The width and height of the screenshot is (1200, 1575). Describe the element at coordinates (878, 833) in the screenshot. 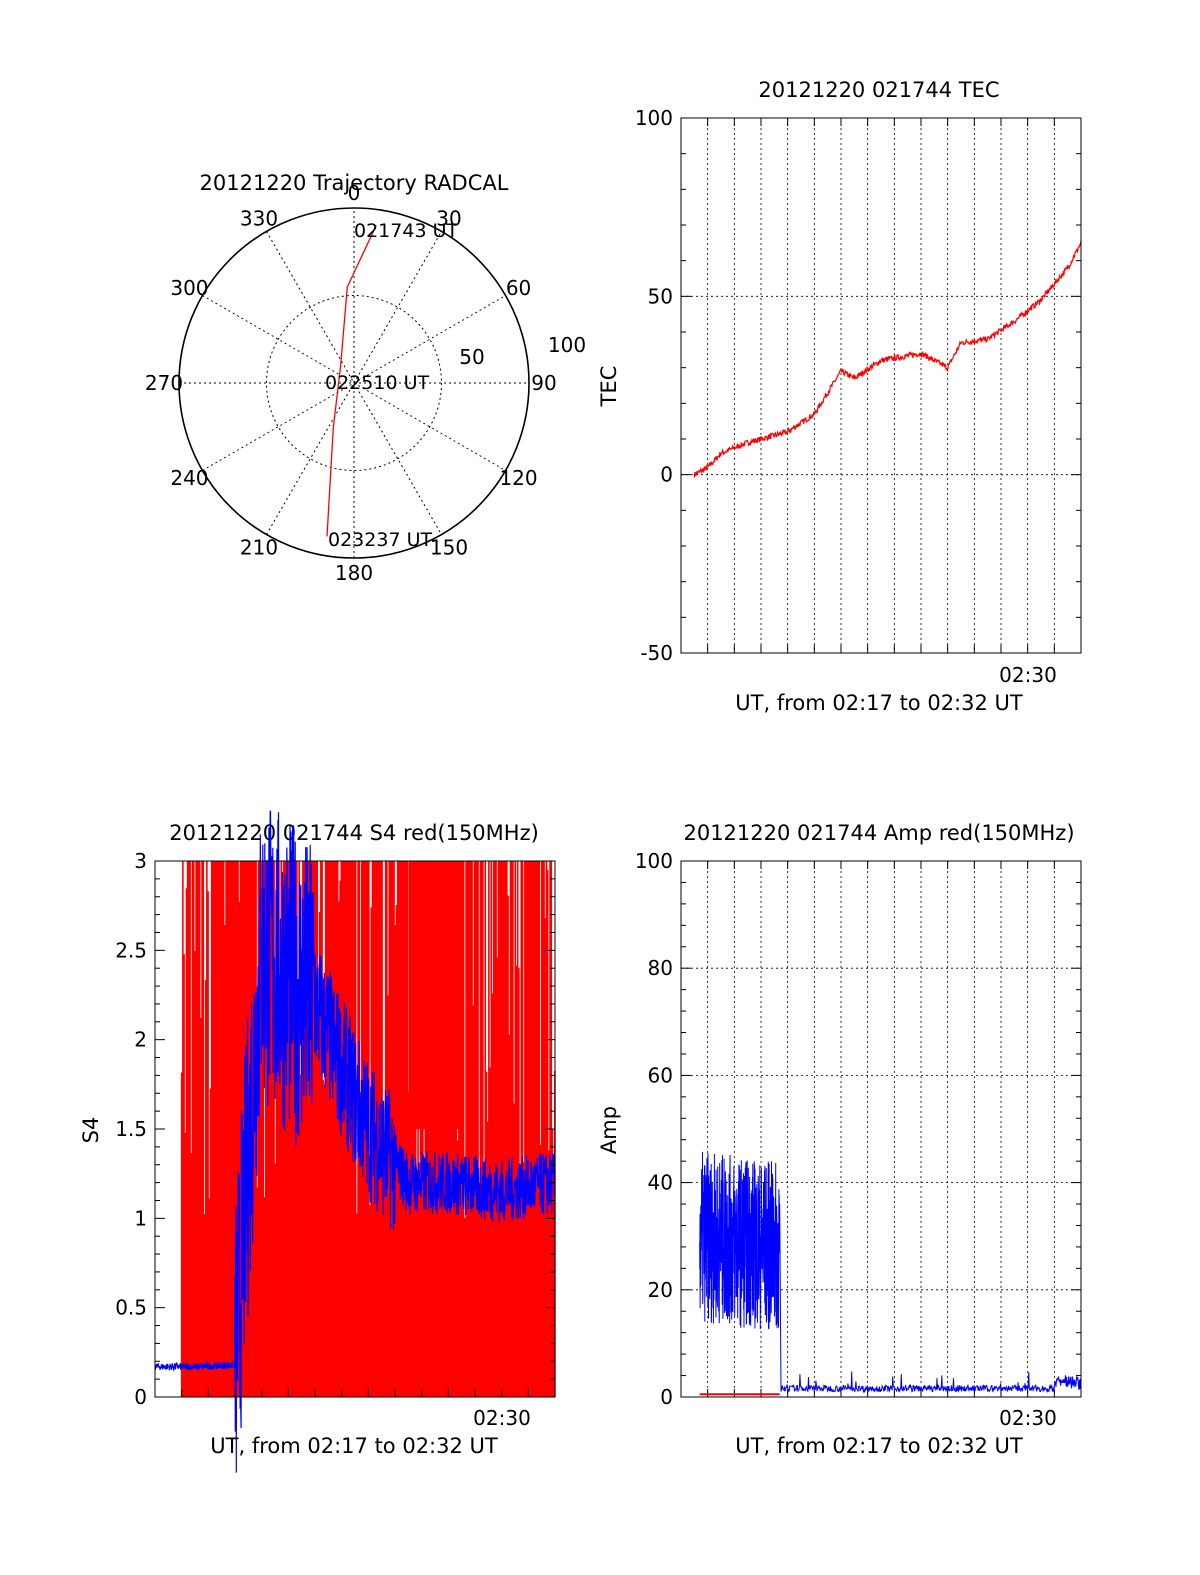

I see `amp-title: 20121220 021744 Amp red(150MHz)` at that location.